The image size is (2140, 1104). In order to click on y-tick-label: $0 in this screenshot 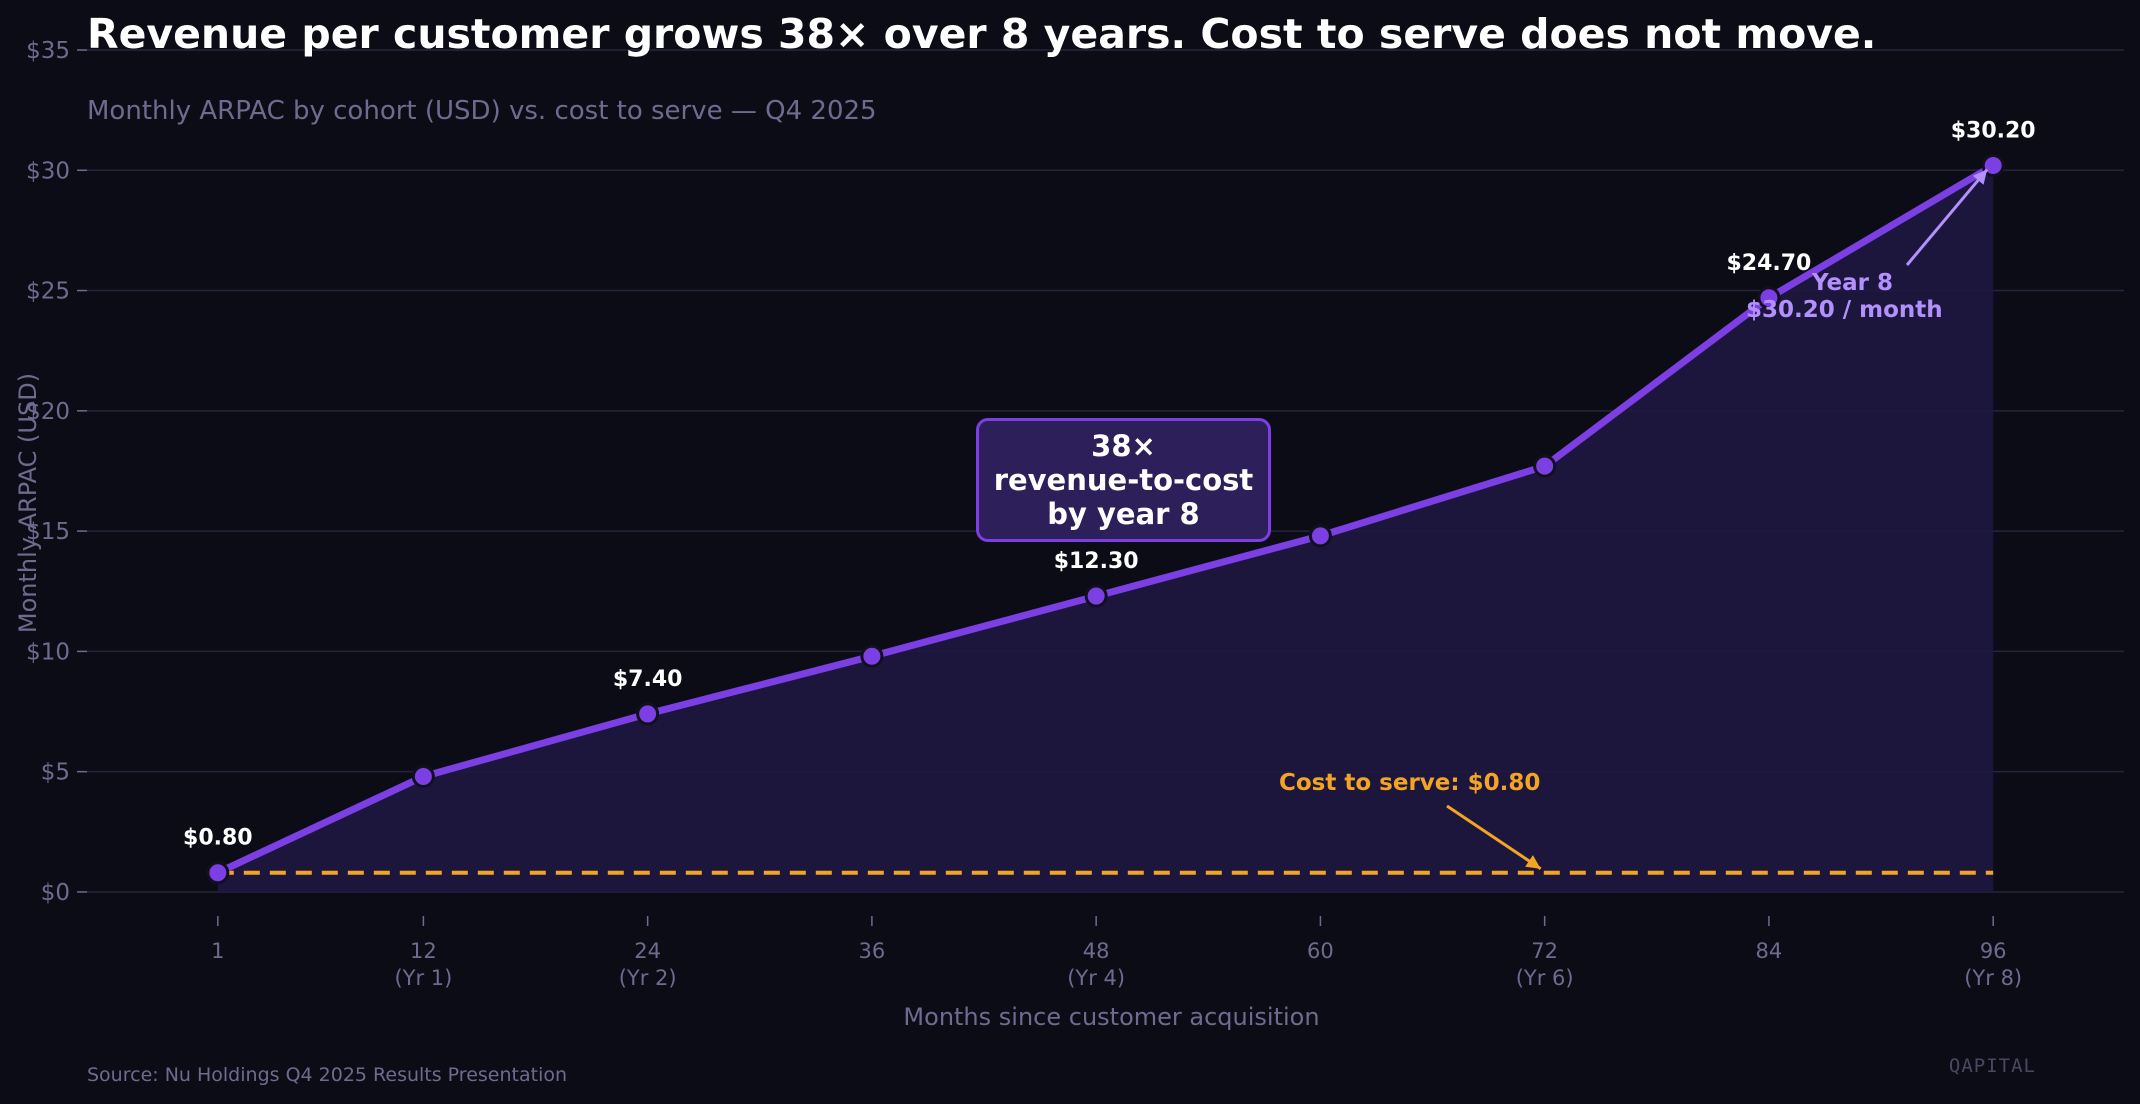, I will do `click(55, 893)`.